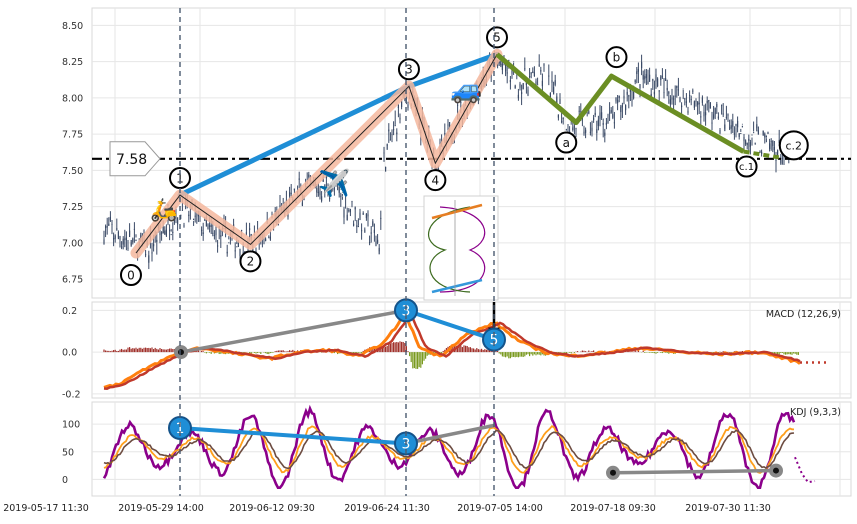  Describe the element at coordinates (613, 508) in the screenshot. I see `x-tick-label: 2019-07-18 09:30` at that location.